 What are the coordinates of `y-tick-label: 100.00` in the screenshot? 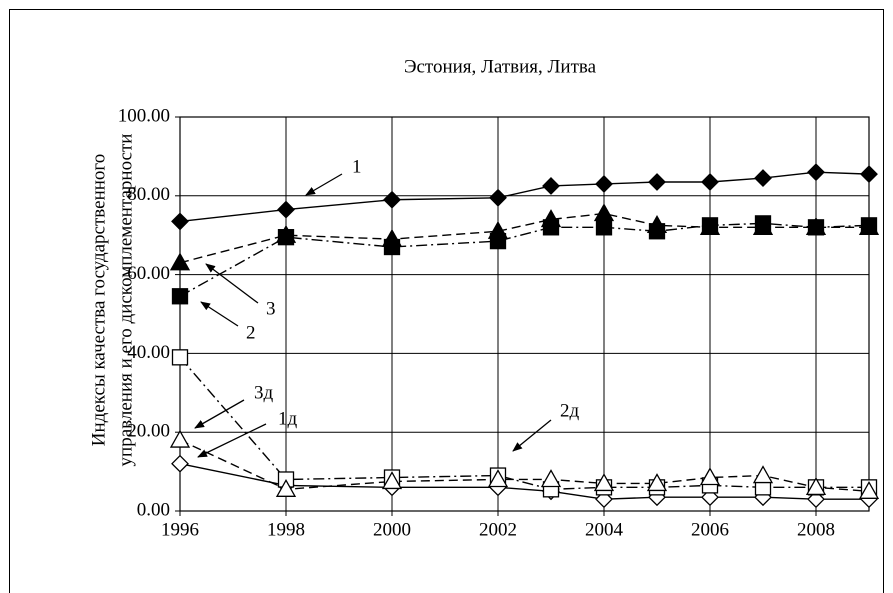 It's located at (144, 115).